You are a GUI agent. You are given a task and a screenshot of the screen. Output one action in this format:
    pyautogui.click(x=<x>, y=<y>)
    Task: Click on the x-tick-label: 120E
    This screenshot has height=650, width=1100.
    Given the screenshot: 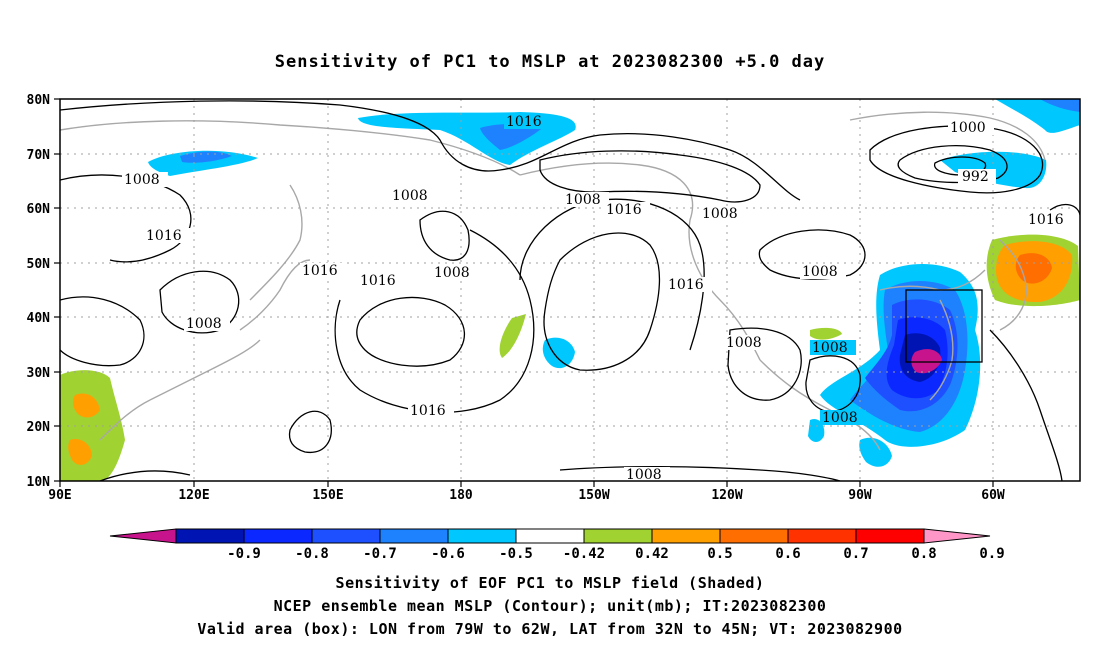 What is the action you would take?
    pyautogui.click(x=193, y=495)
    